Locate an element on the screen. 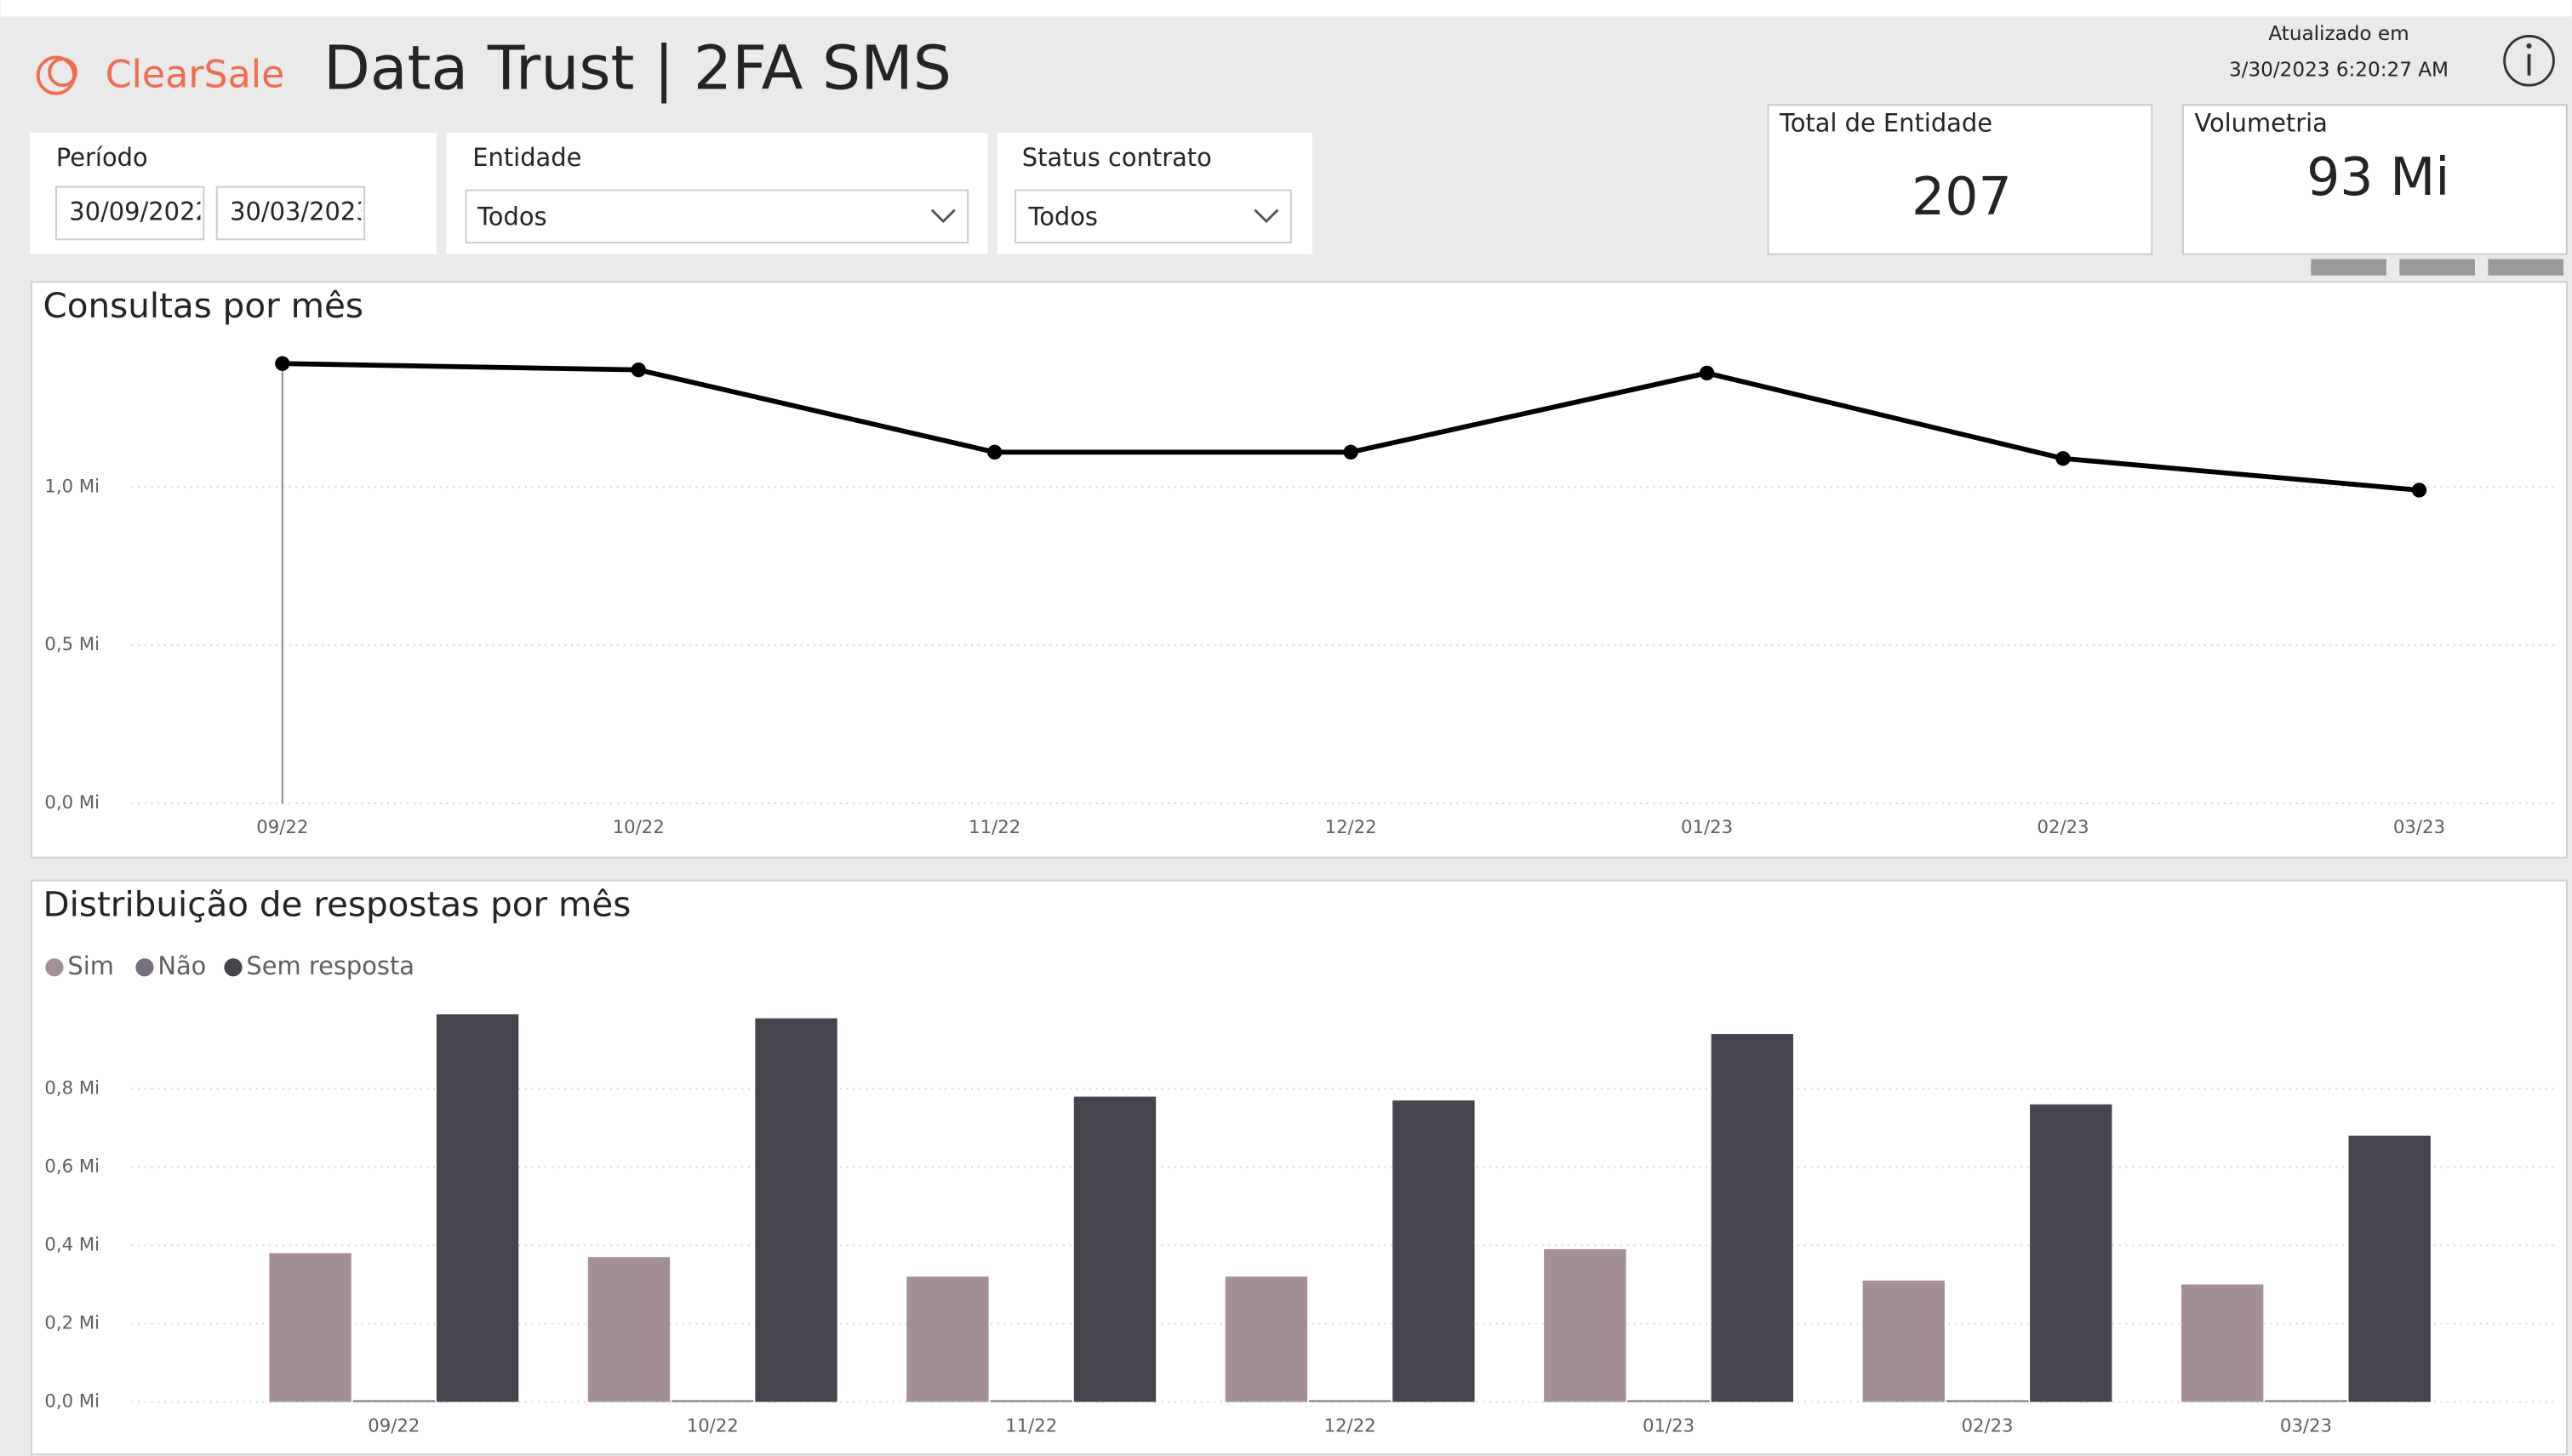 The width and height of the screenshot is (2572, 1456). y-tick-label: 0,8 Mi is located at coordinates (72, 1087).